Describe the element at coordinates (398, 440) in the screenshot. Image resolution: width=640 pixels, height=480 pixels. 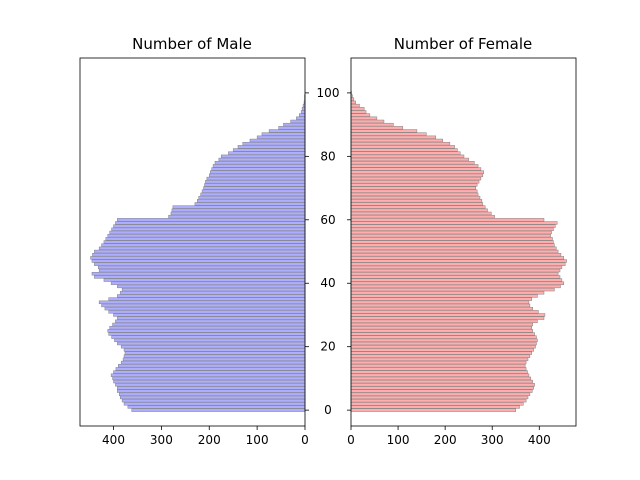
I see `female-x-tick-label: 100` at that location.